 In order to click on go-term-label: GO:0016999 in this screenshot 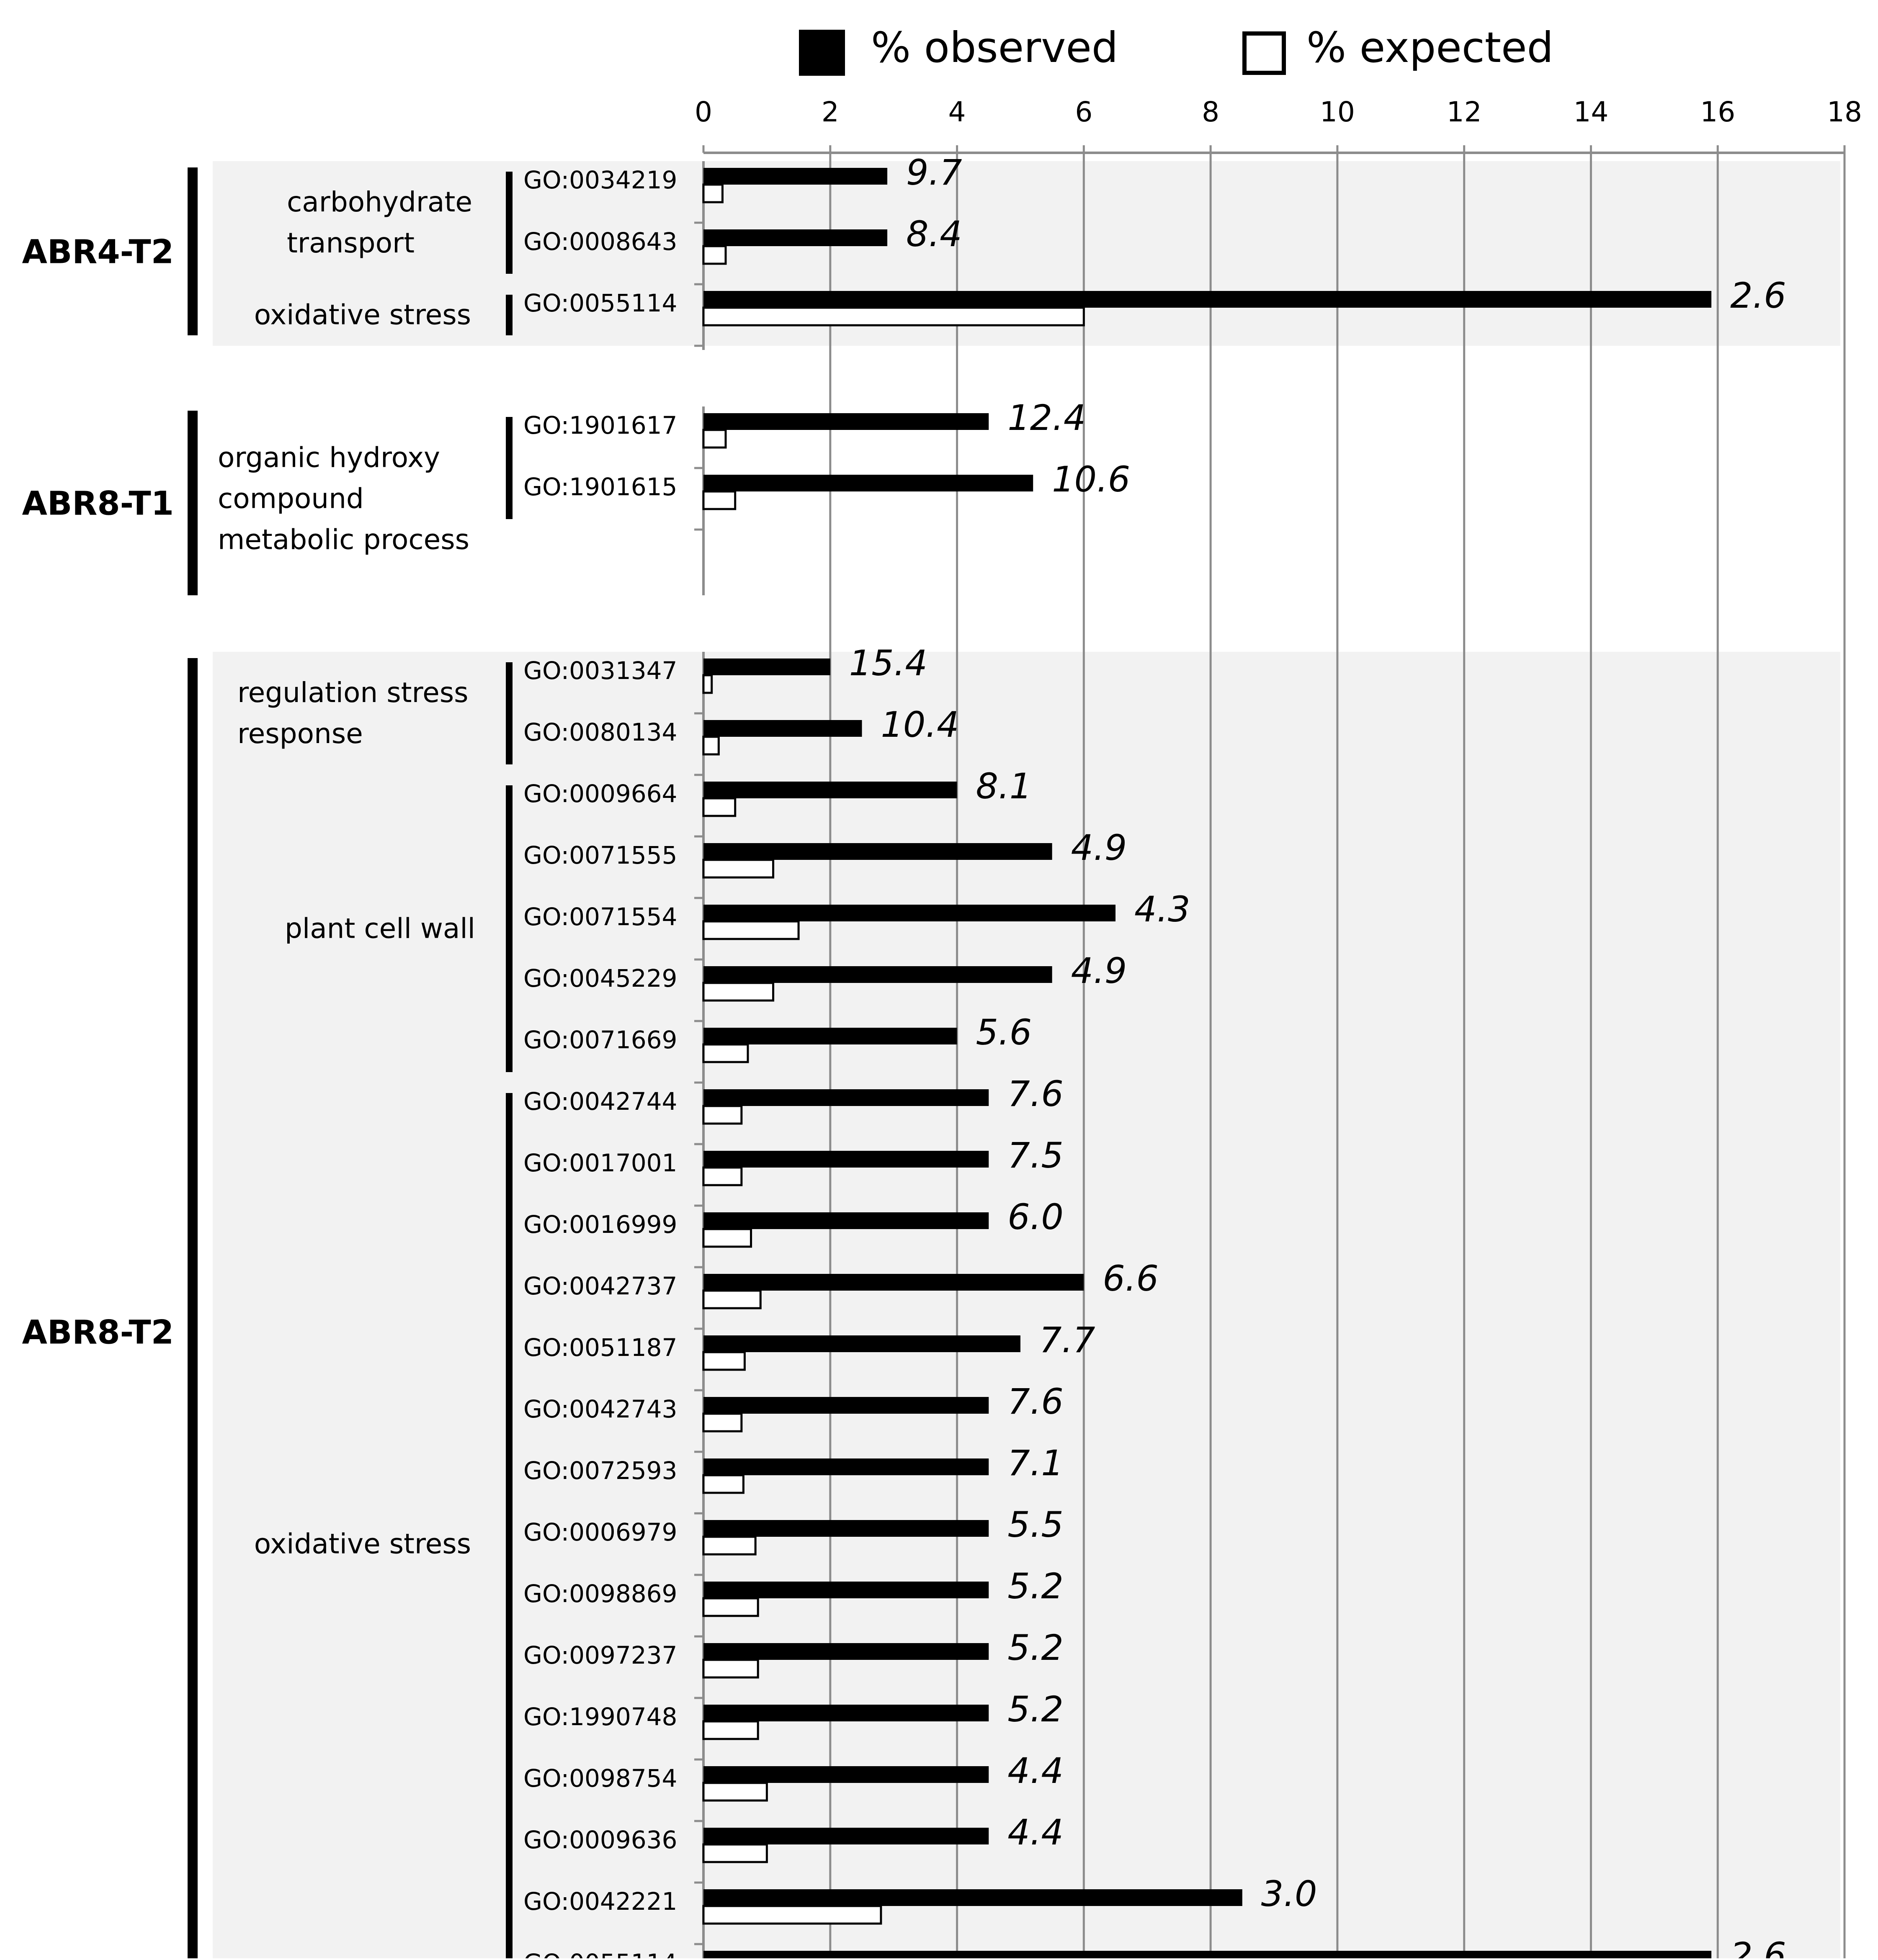, I will do `click(600, 1224)`.